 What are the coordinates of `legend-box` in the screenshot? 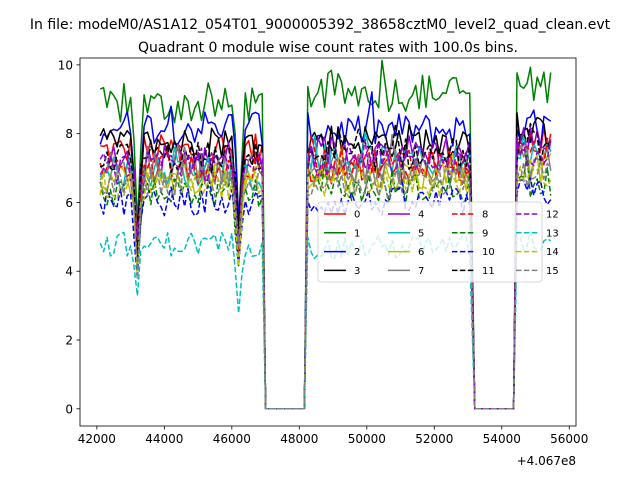 It's located at (430, 242).